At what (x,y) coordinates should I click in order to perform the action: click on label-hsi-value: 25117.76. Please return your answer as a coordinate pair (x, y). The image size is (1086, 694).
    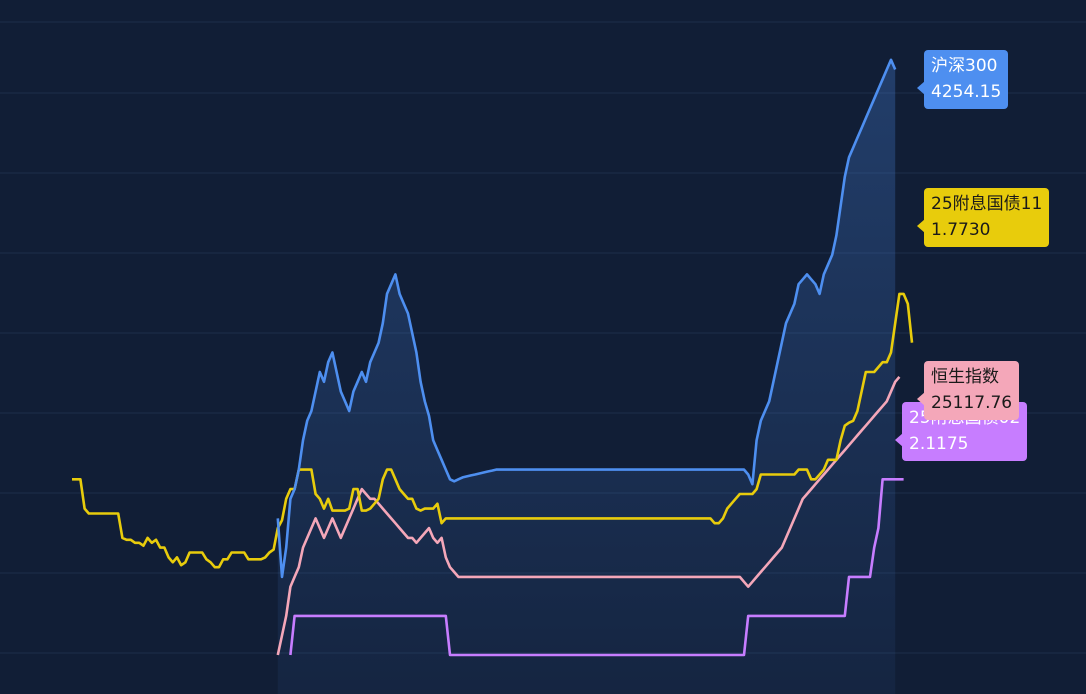
    Looking at the image, I should click on (972, 403).